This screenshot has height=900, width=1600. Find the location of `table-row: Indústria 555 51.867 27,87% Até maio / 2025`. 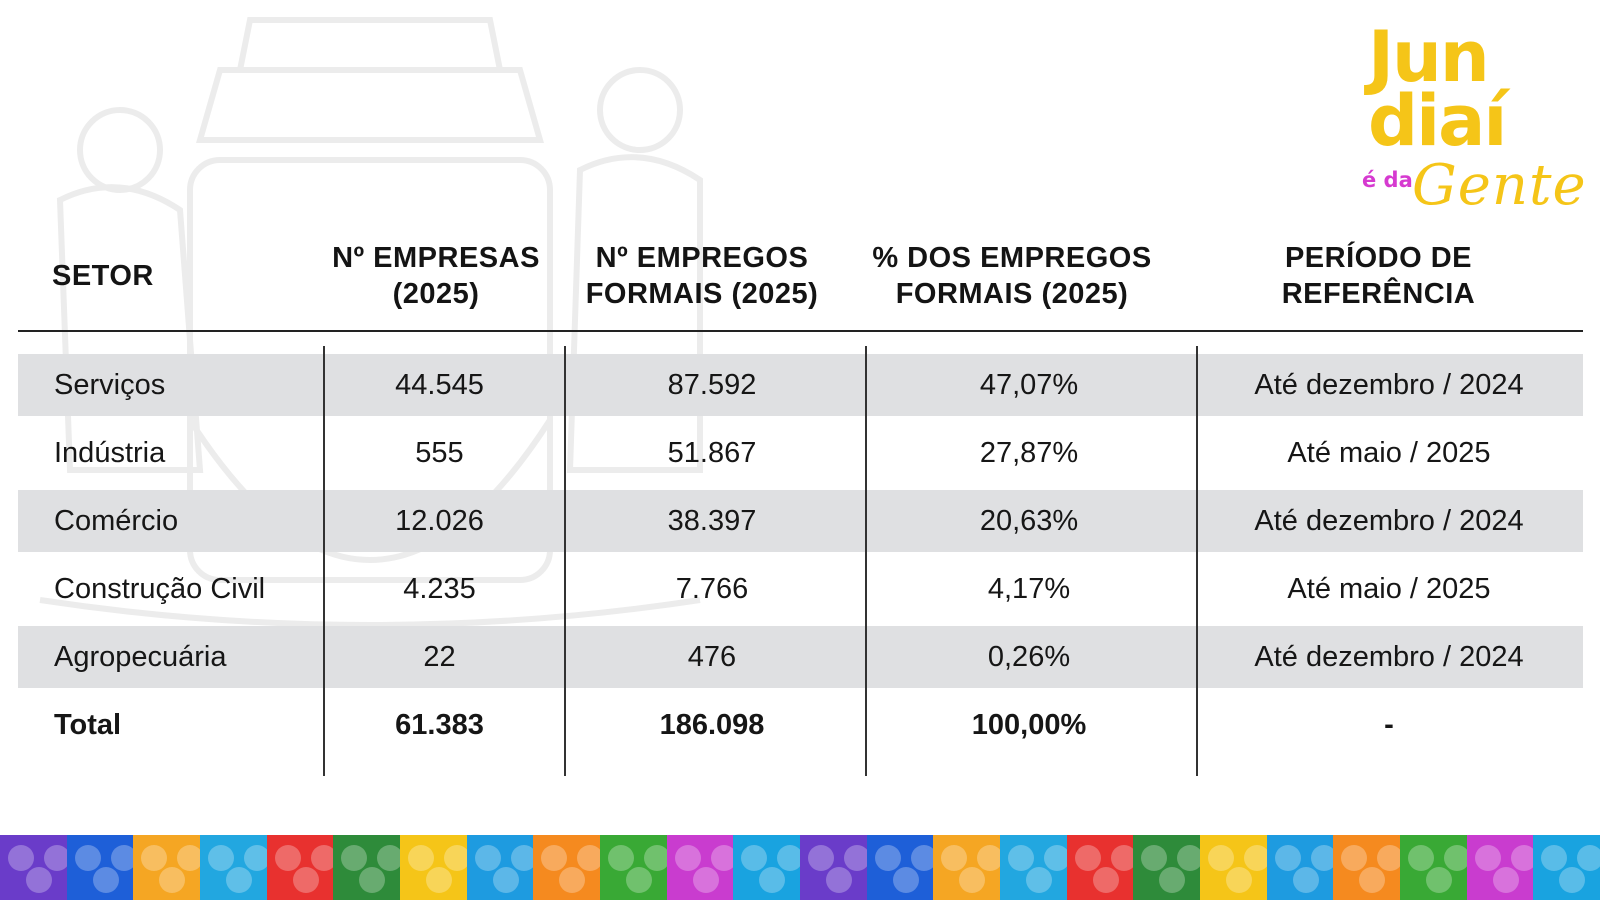

table-row: Indústria 555 51.867 27,87% Até maio / 2025 is located at coordinates (800, 453).